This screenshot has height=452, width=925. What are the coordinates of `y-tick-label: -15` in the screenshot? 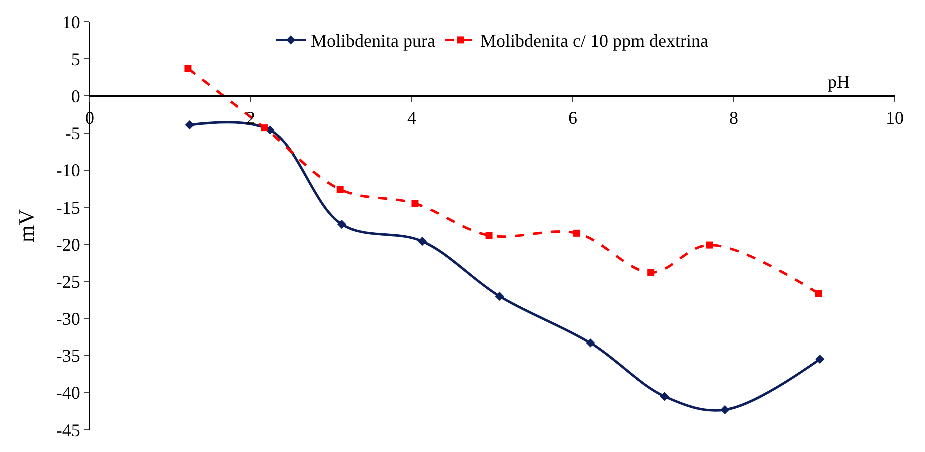 It's located at (68, 208).